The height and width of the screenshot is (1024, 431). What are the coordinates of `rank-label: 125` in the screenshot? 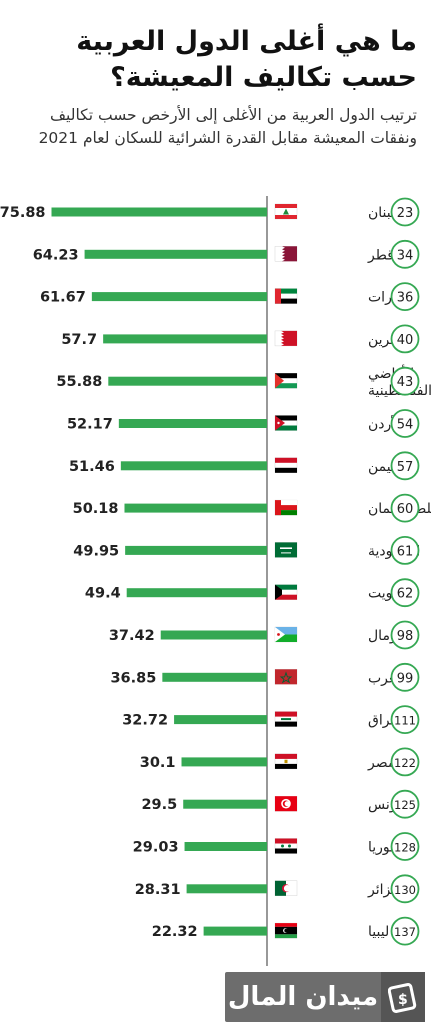 It's located at (405, 805).